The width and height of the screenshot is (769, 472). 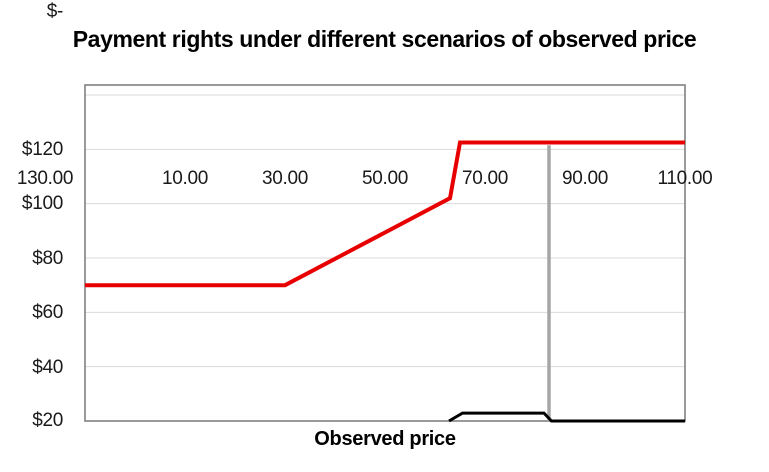 What do you see at coordinates (47, 420) in the screenshot?
I see `y-axis-tick-label: $20` at bounding box center [47, 420].